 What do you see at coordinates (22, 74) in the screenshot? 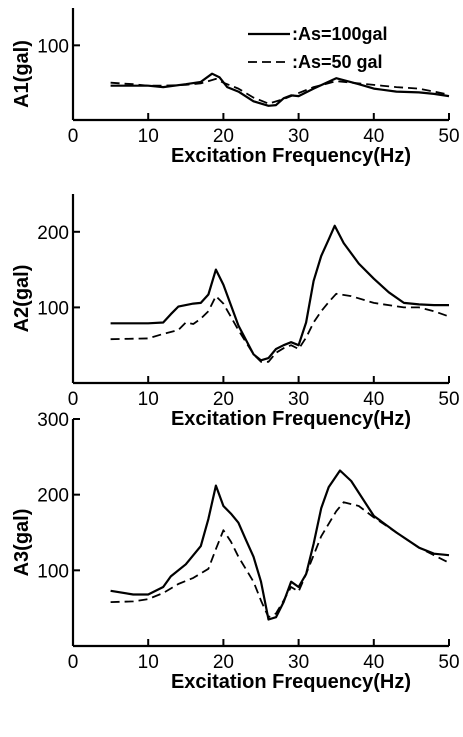
I see `y-axis-title: A1(gal)` at bounding box center [22, 74].